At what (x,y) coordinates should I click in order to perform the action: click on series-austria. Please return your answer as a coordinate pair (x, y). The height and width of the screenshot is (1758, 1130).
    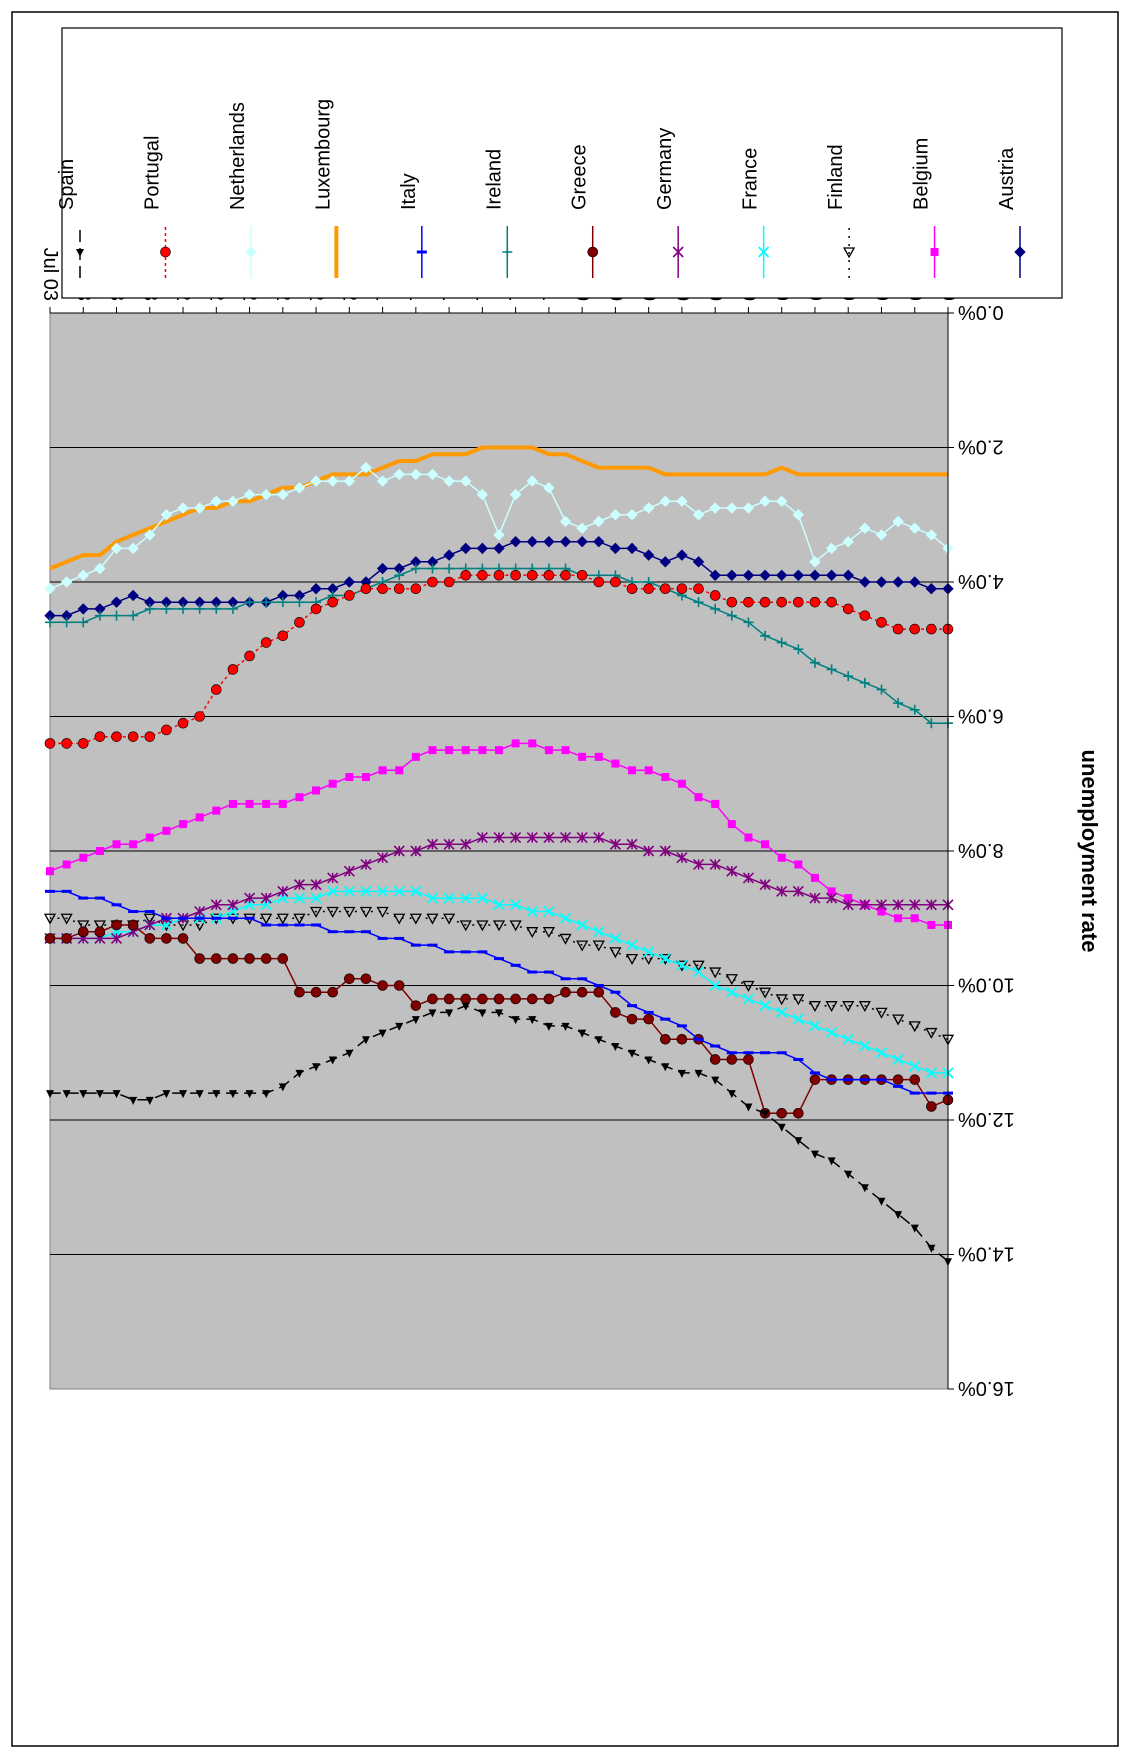
    Looking at the image, I should click on (499, 578).